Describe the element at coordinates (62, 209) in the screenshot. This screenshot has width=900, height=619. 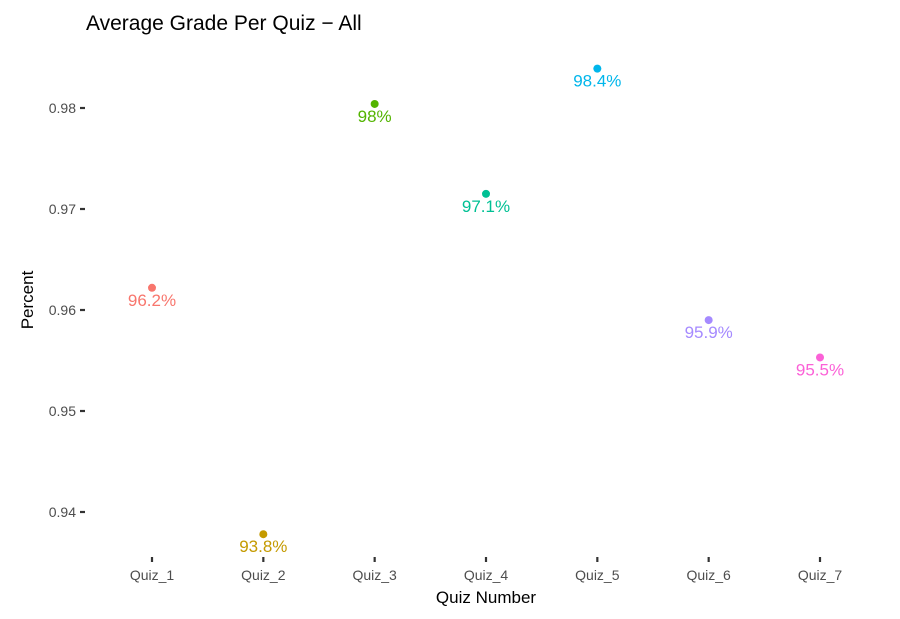
I see `y-tick-label: 0.97` at that location.